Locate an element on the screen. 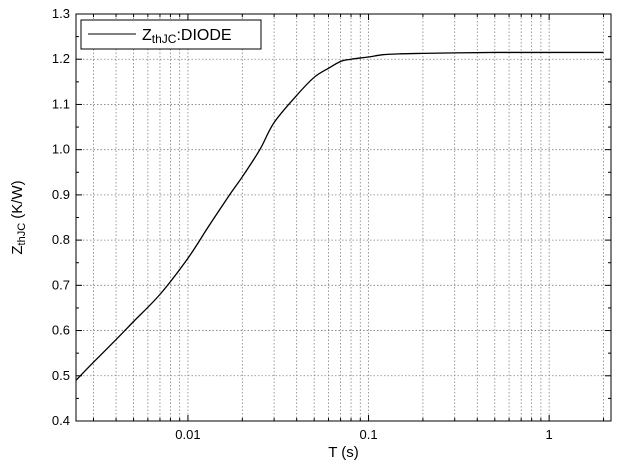 This screenshot has height=466, width=623. legend-label-rest: :DIODE is located at coordinates (203, 35).